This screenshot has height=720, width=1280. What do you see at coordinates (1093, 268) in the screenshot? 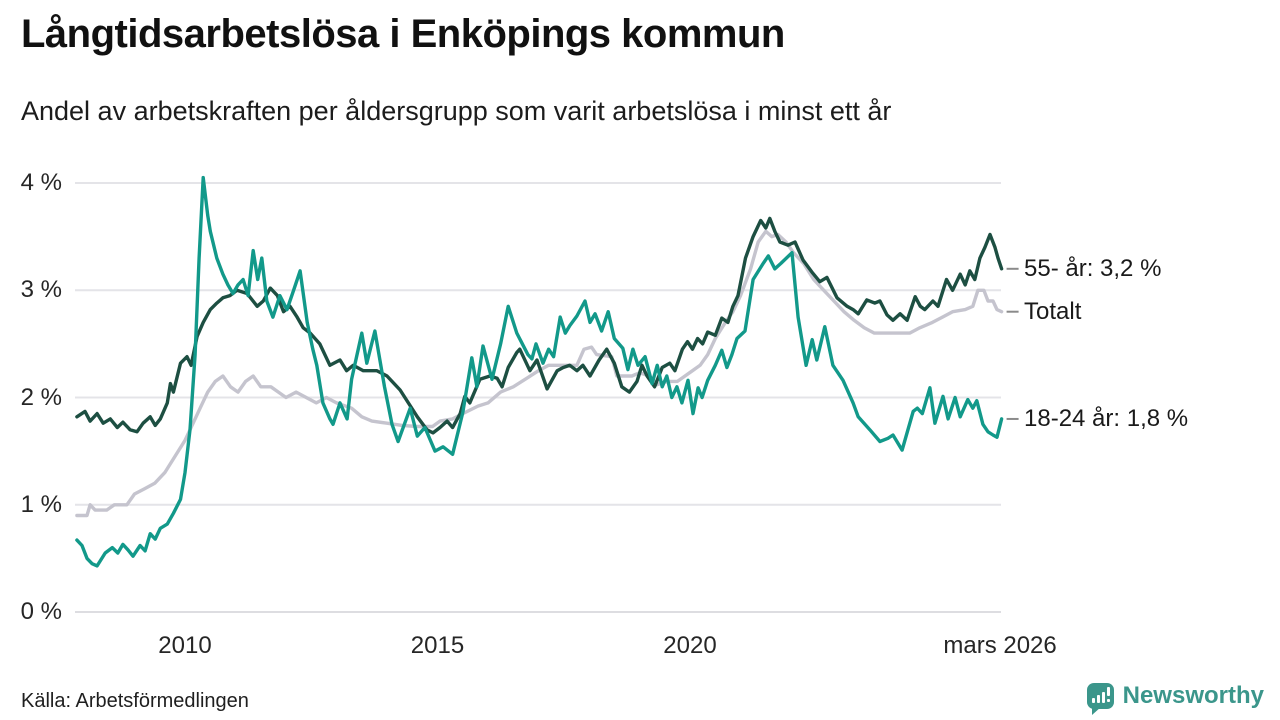
I see `series-end-label-55: 55- år: 3,2 %` at bounding box center [1093, 268].